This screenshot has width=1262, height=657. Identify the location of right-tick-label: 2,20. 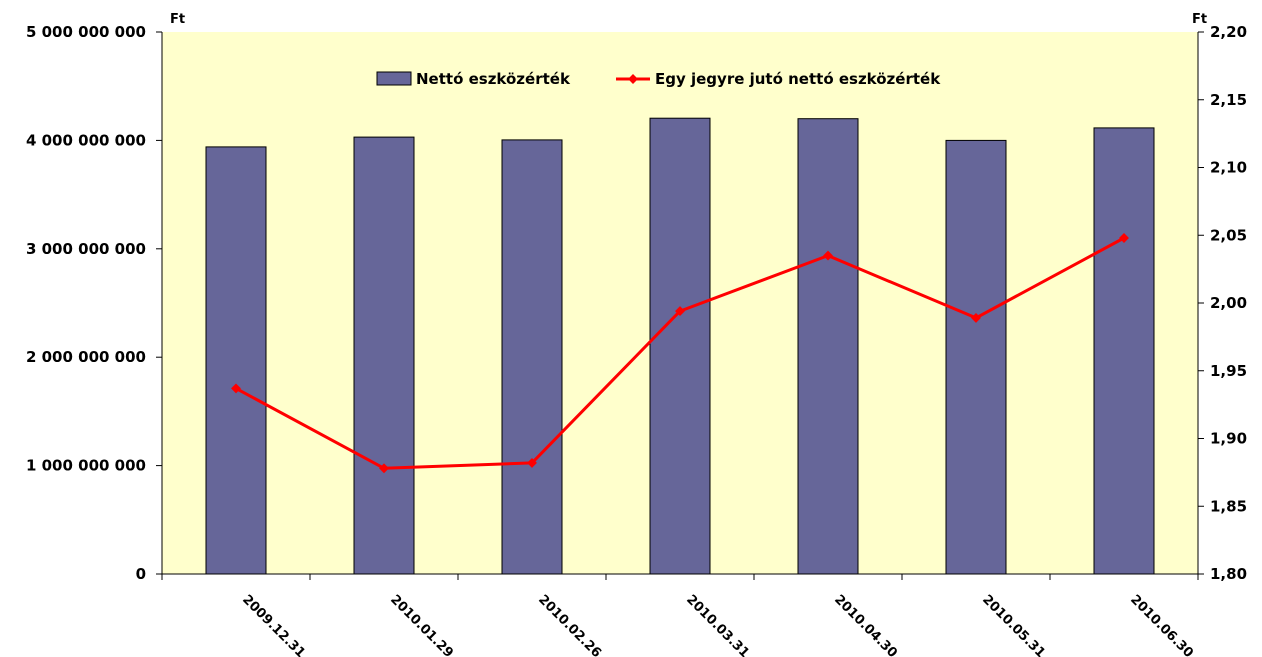
(1228, 32).